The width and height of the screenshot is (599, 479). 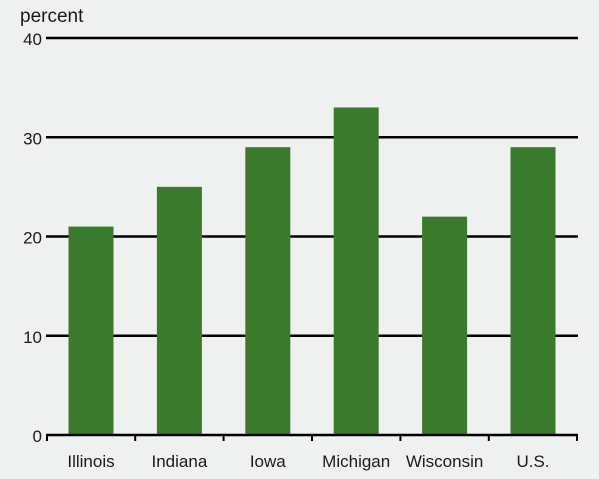 What do you see at coordinates (356, 461) in the screenshot?
I see `x-tick-label: Michigan` at bounding box center [356, 461].